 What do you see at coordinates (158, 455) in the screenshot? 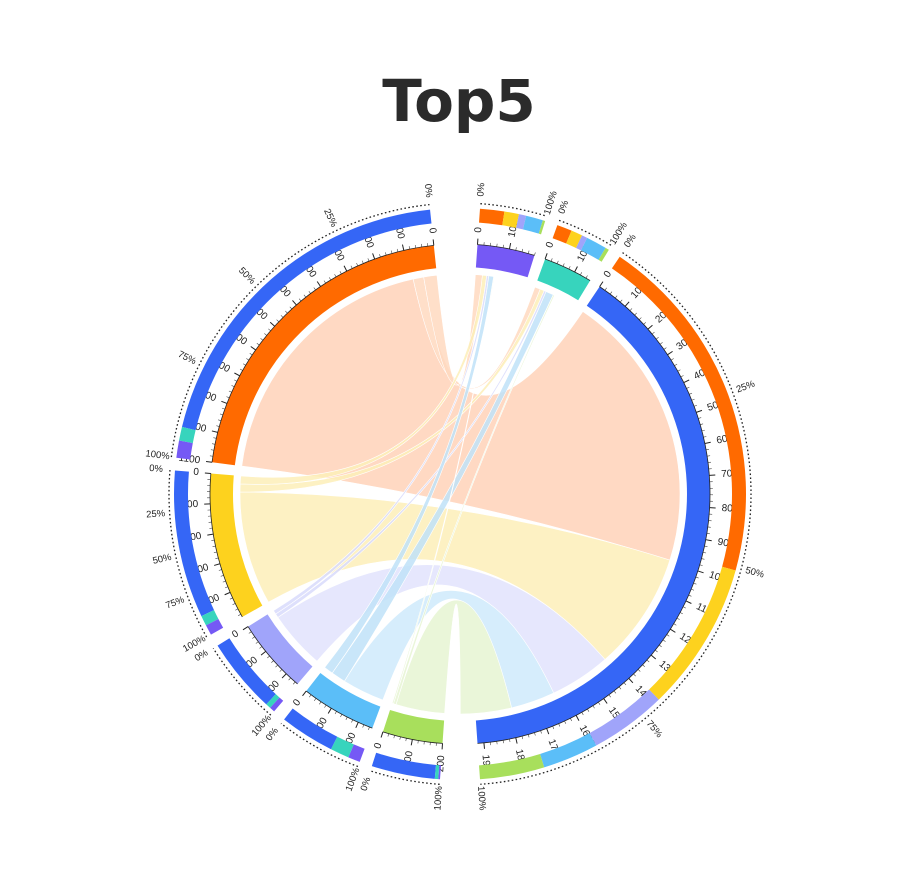
I see `percent-label: 100%` at bounding box center [158, 455].